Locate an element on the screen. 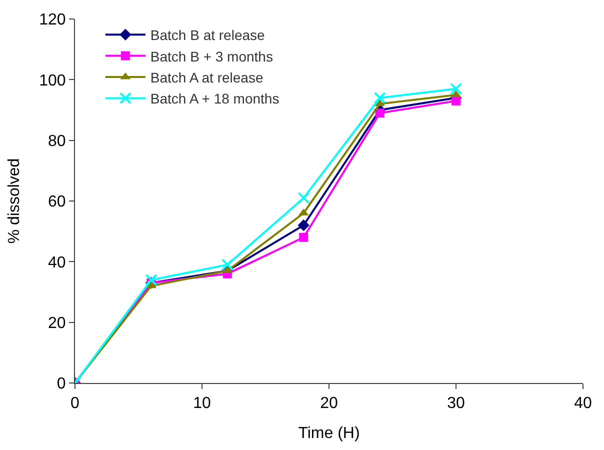 The width and height of the screenshot is (604, 450). x-tick-label: 20 is located at coordinates (329, 403).